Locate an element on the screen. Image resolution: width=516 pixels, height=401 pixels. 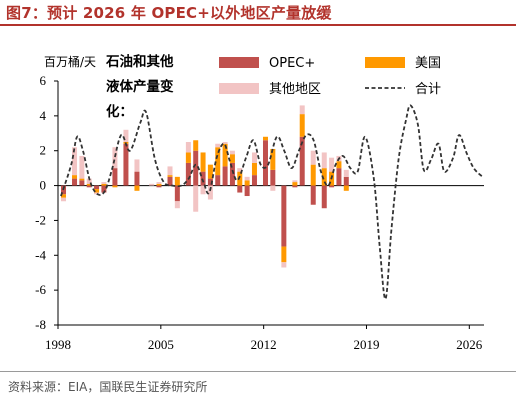
legend-label: 美国 is located at coordinates (428, 63).